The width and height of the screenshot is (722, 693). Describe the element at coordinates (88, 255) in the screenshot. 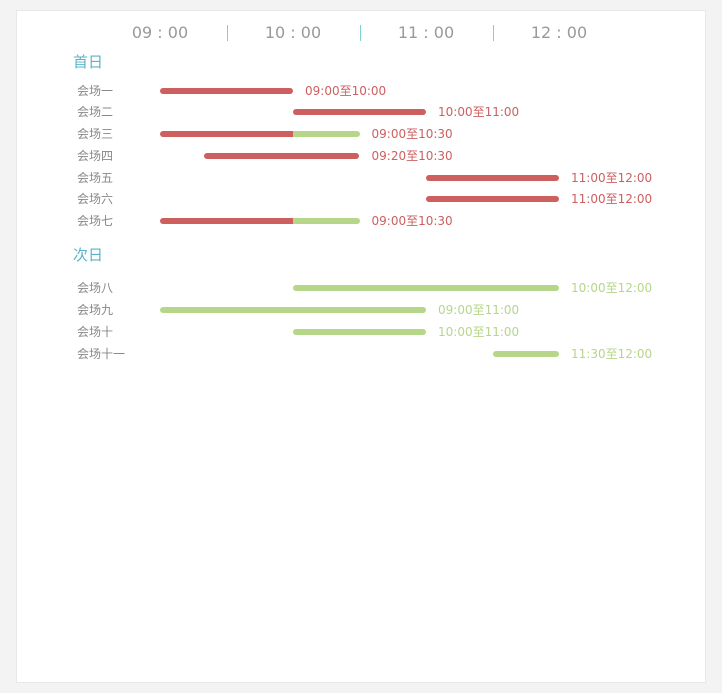

I see `section-title: 次日` at that location.